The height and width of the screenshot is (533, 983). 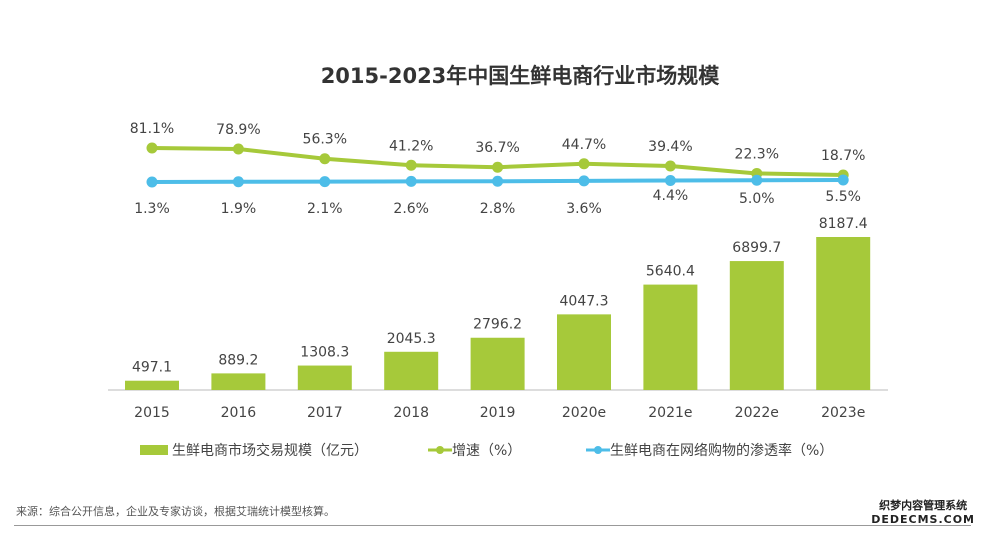 What do you see at coordinates (756, 248) in the screenshot?
I see `bar-value-label: 6899.7` at bounding box center [756, 248].